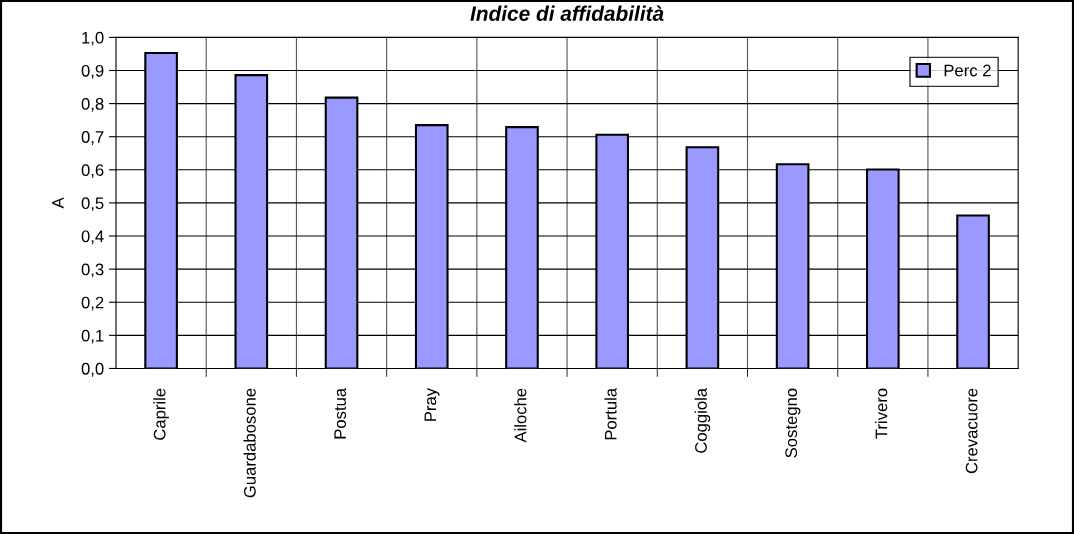 The height and width of the screenshot is (534, 1074). I want to click on y-tick-label: 0,7, so click(92, 138).